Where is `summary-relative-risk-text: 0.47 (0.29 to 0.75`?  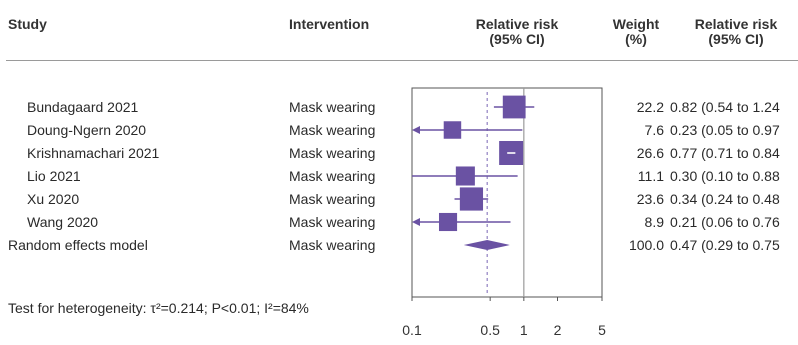 summary-relative-risk-text: 0.47 (0.29 to 0.75 is located at coordinates (725, 245).